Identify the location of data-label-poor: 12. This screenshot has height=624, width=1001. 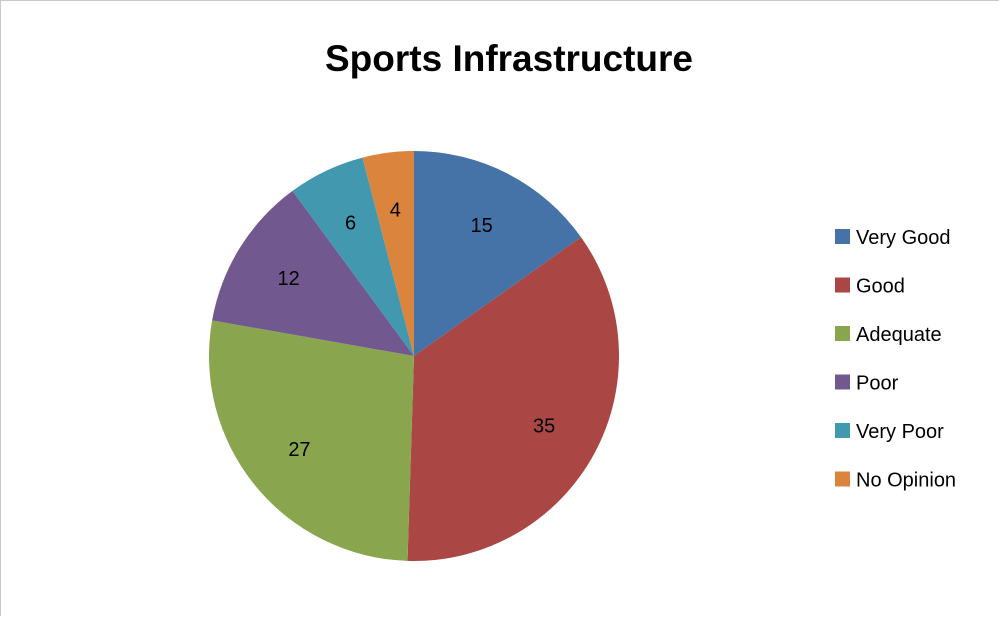
(288, 279).